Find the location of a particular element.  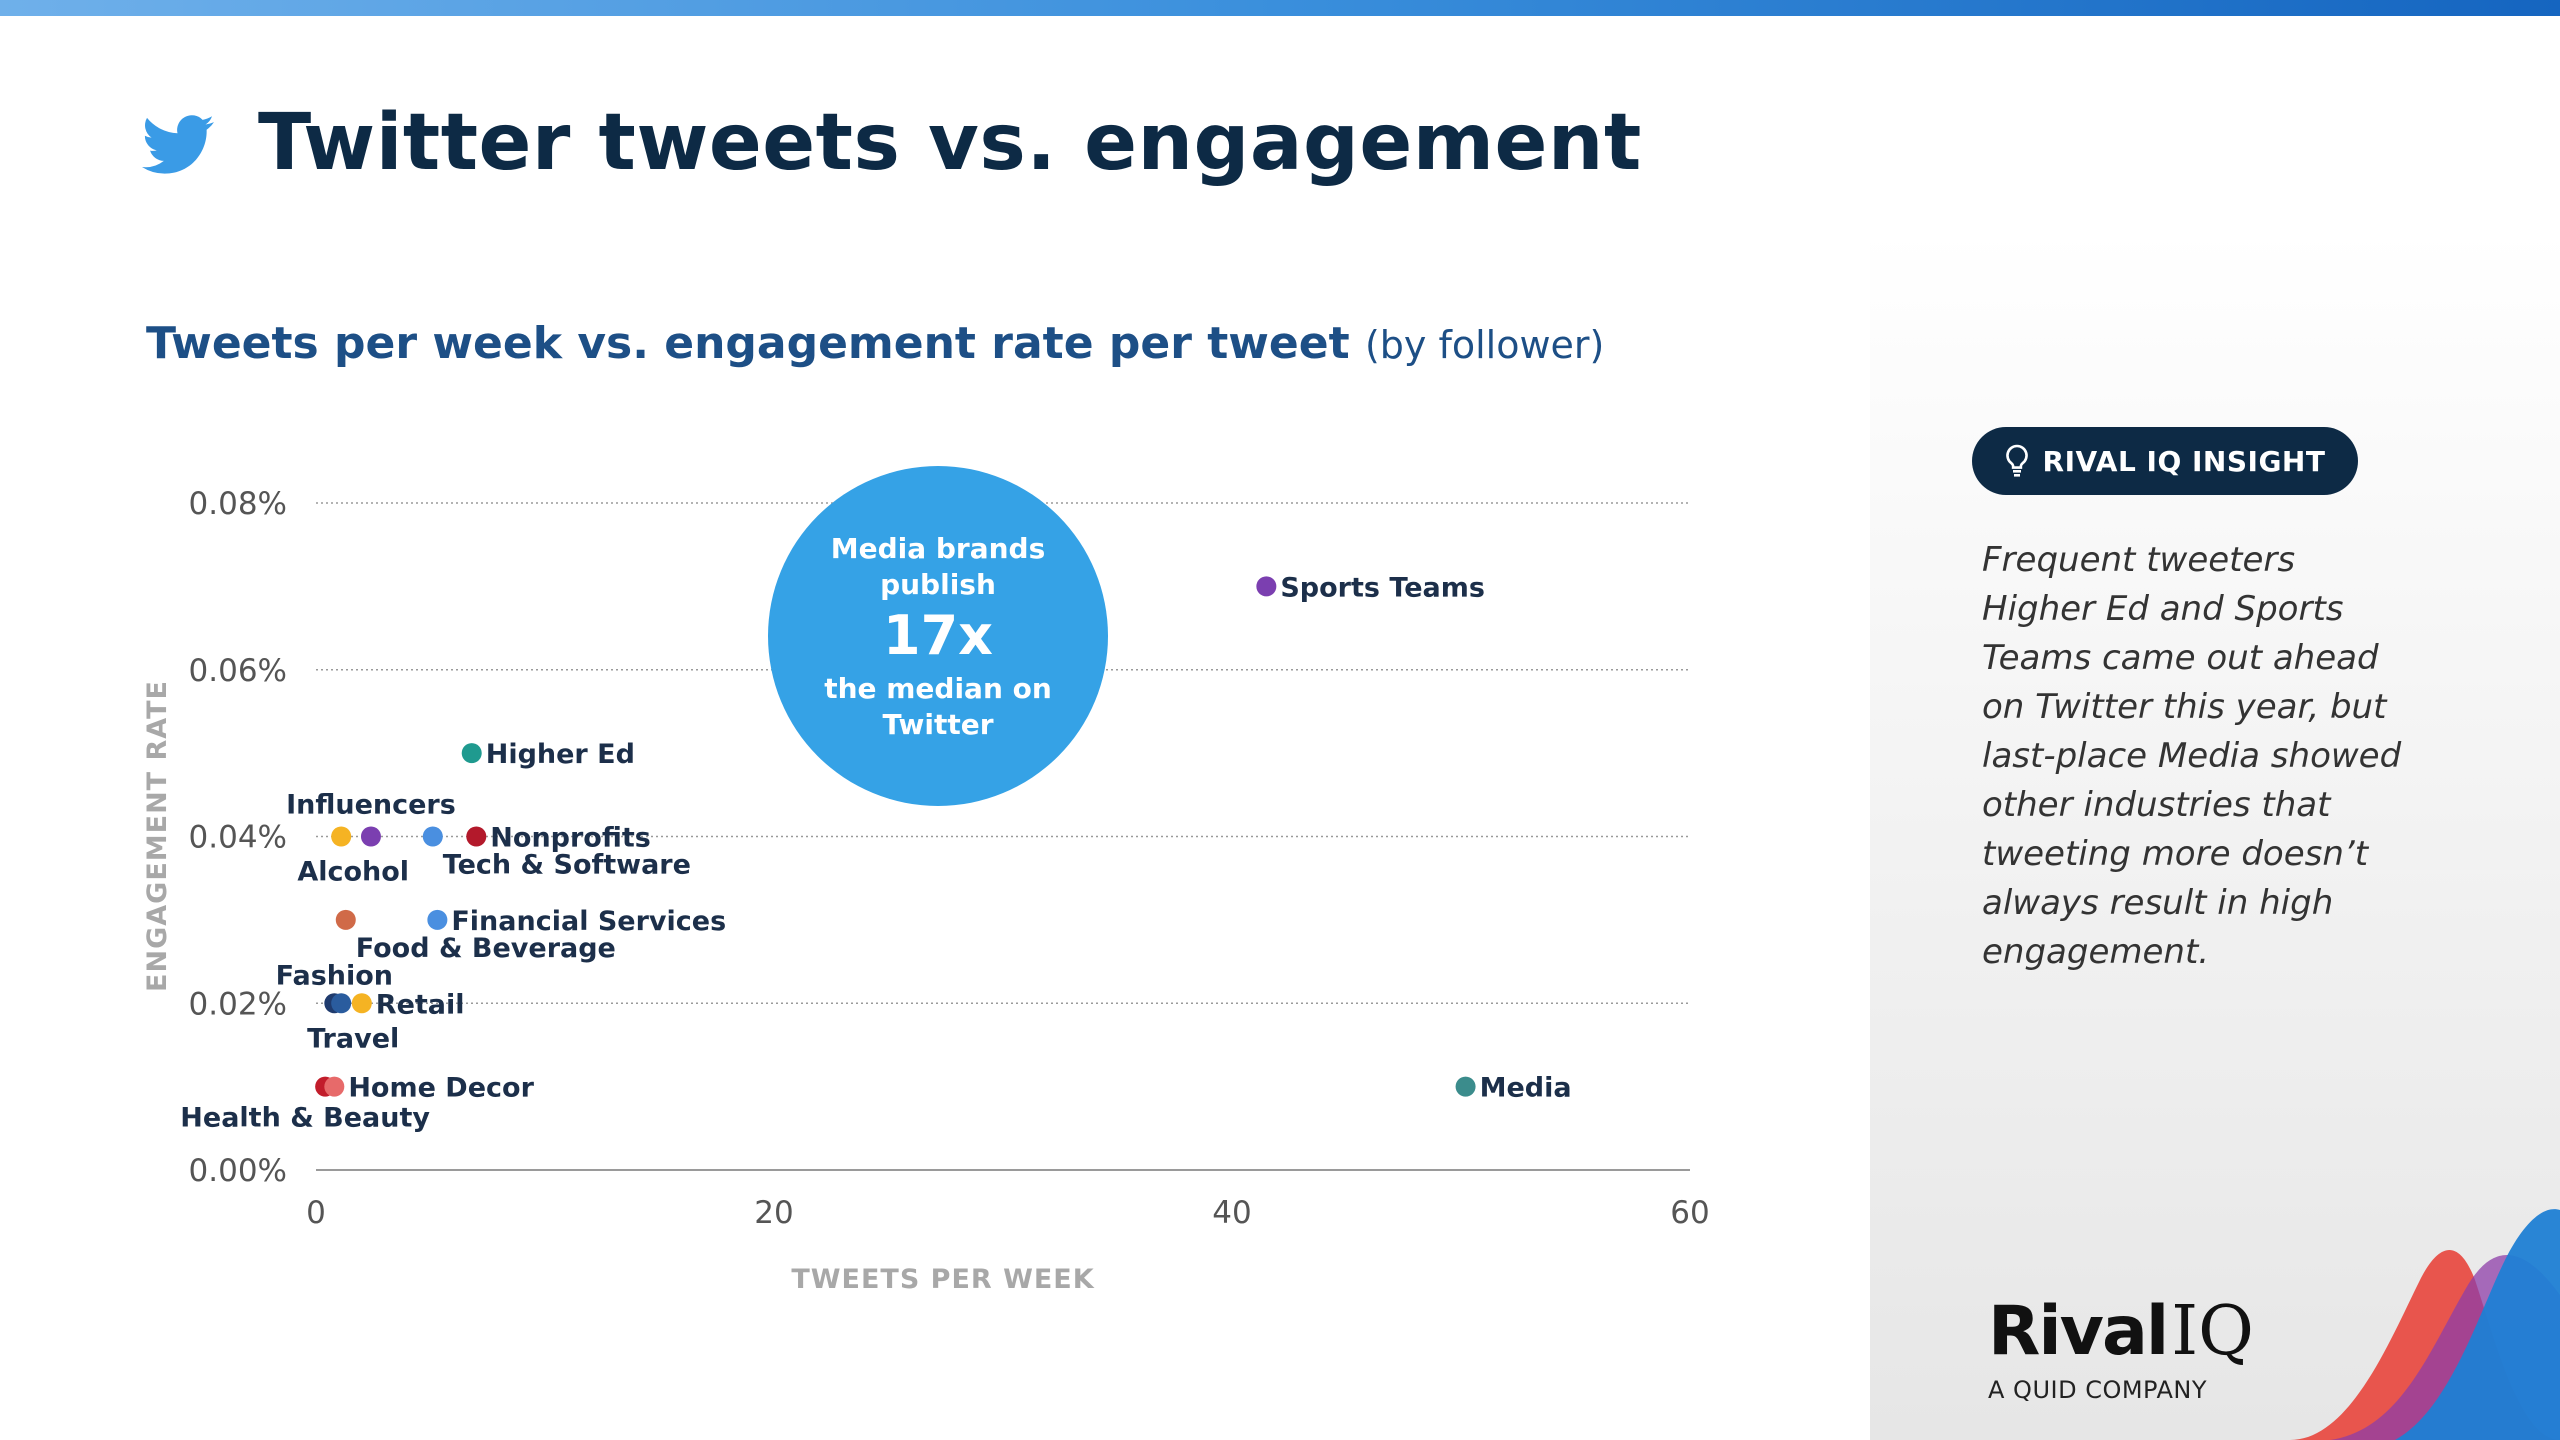

data-point-label: Alcohol is located at coordinates (353, 872).